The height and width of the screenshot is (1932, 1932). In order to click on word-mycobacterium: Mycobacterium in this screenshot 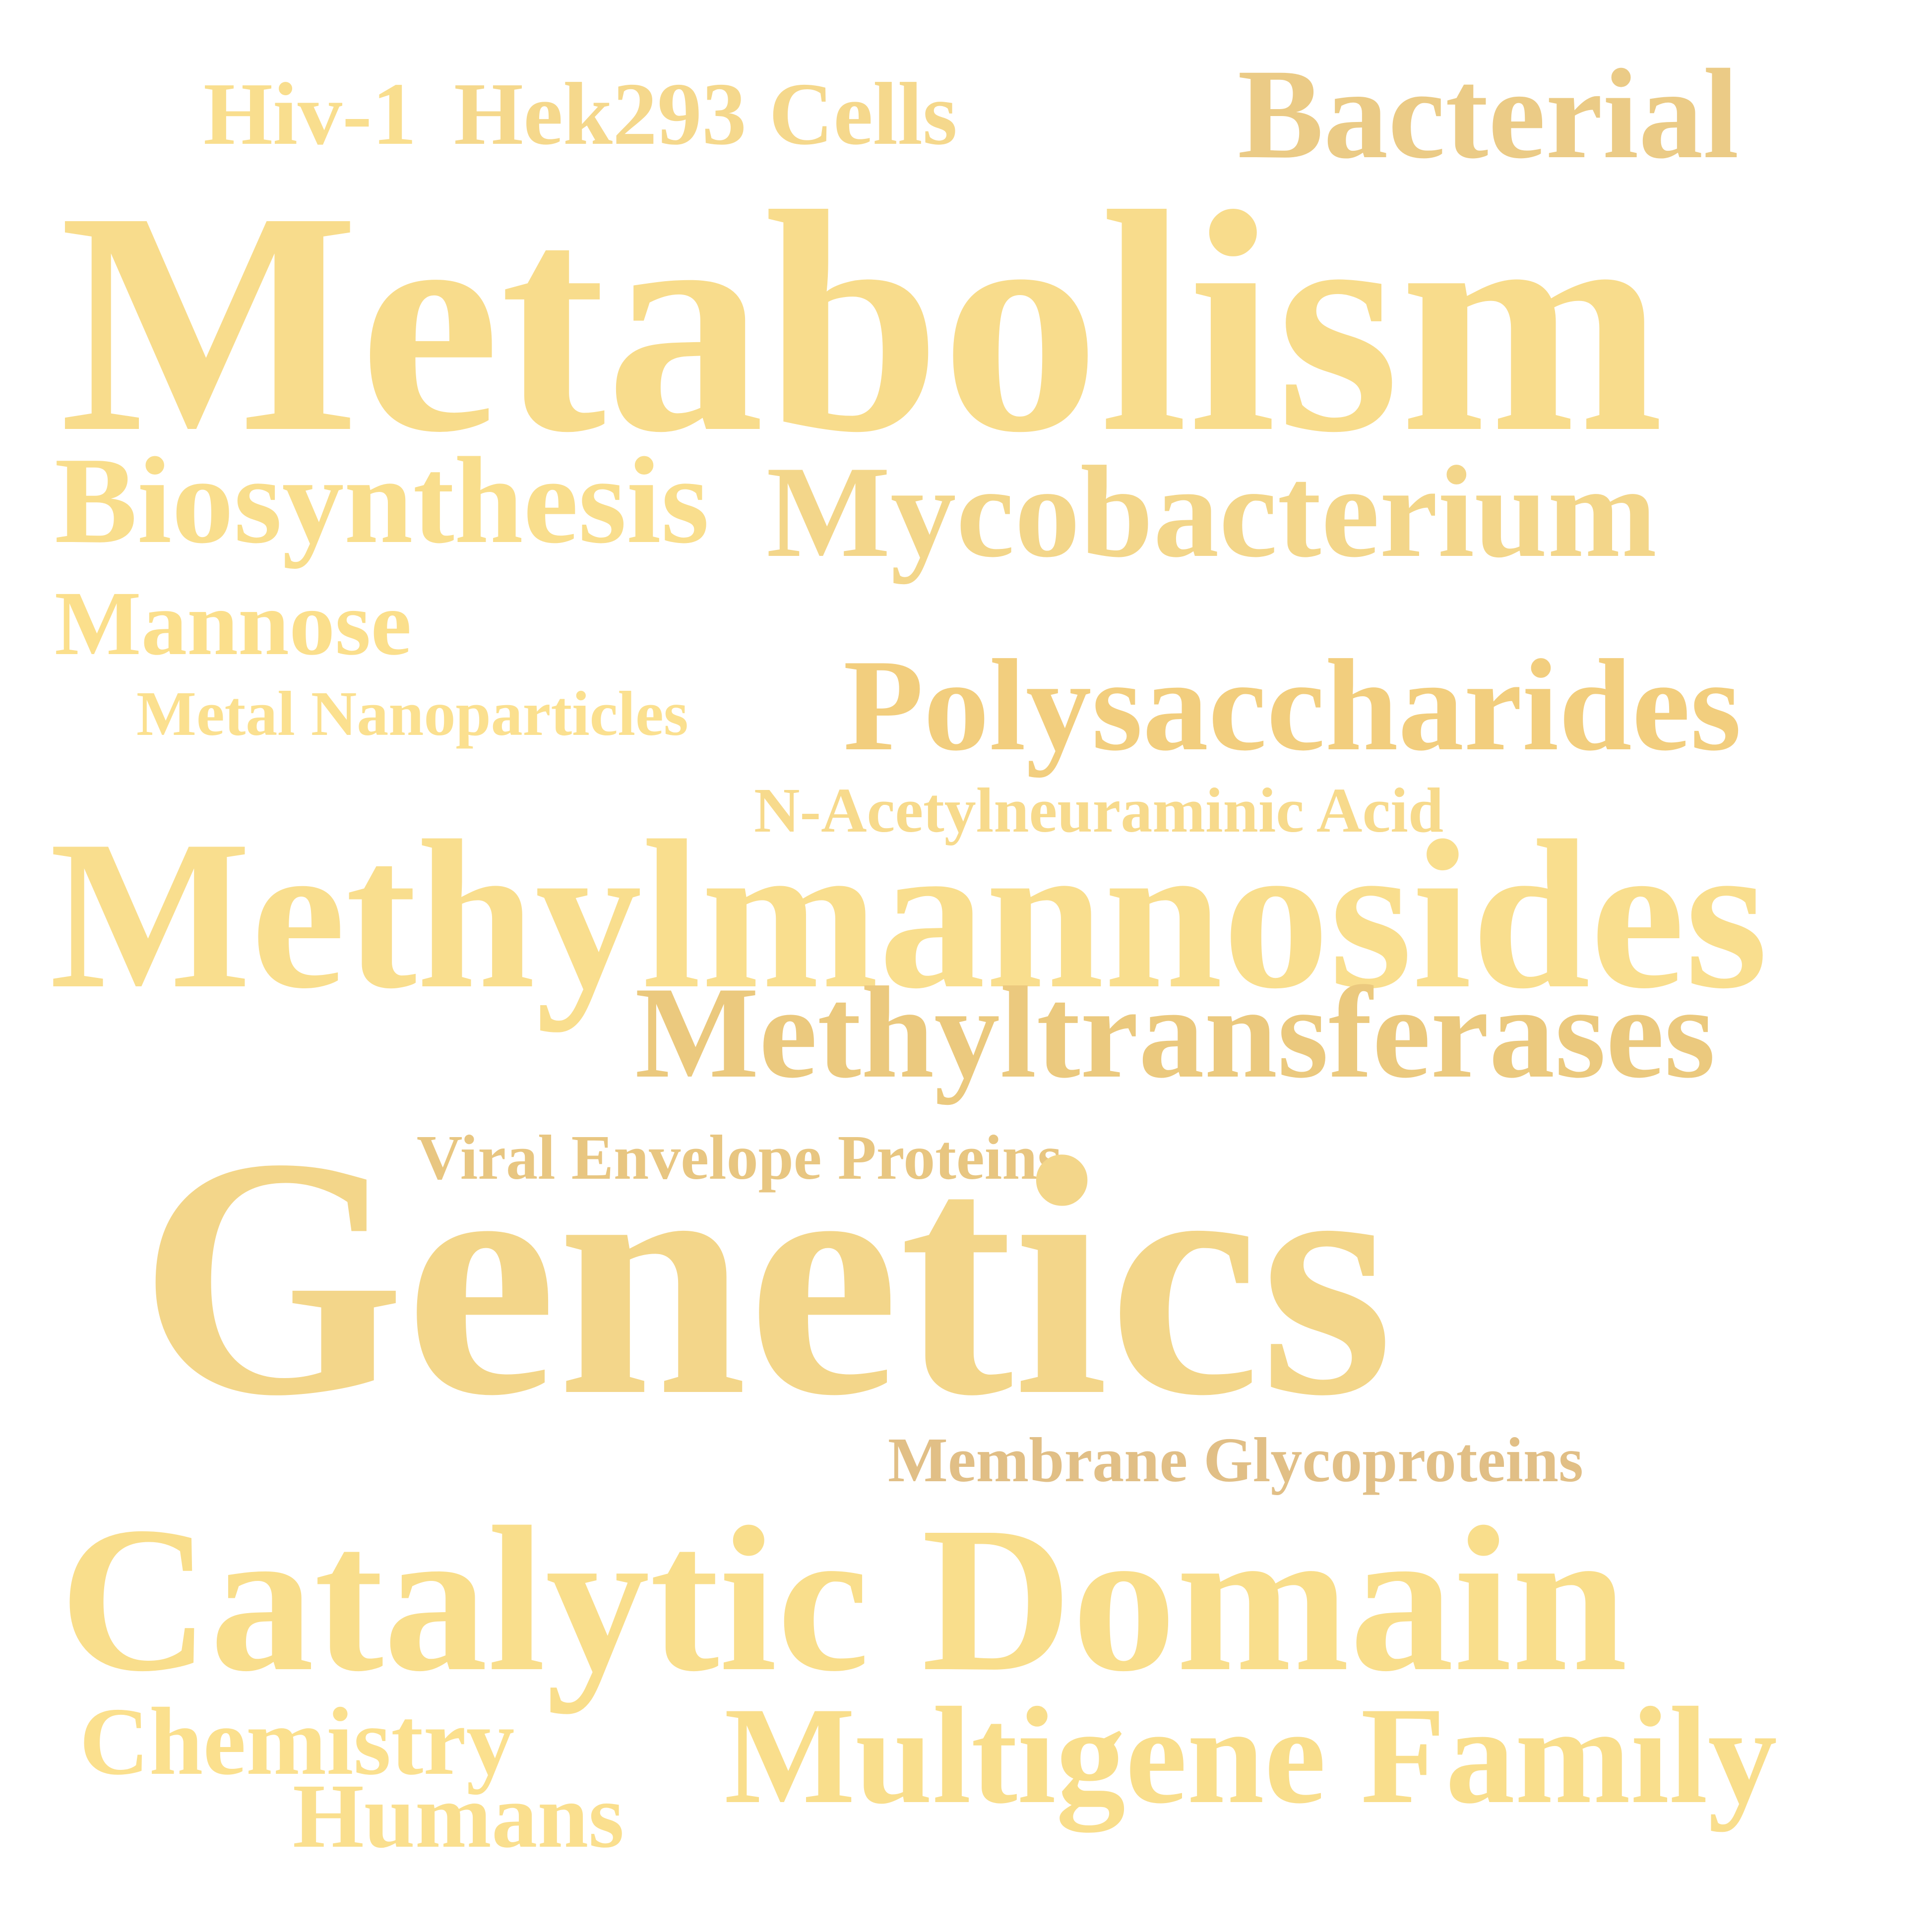, I will do `click(1211, 512)`.